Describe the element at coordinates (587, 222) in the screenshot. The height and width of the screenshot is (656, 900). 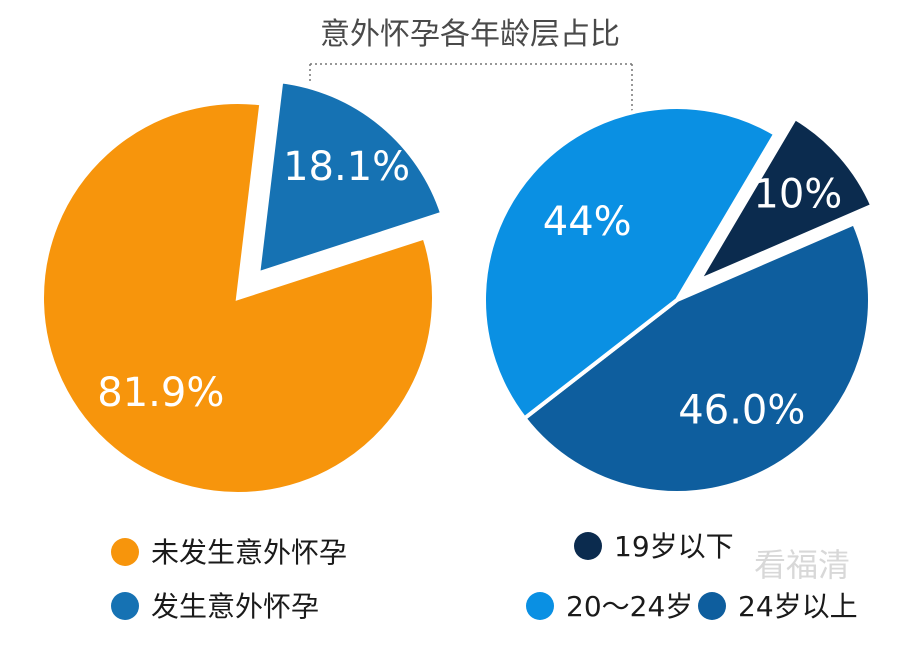
I see `slice-label: 44%` at that location.